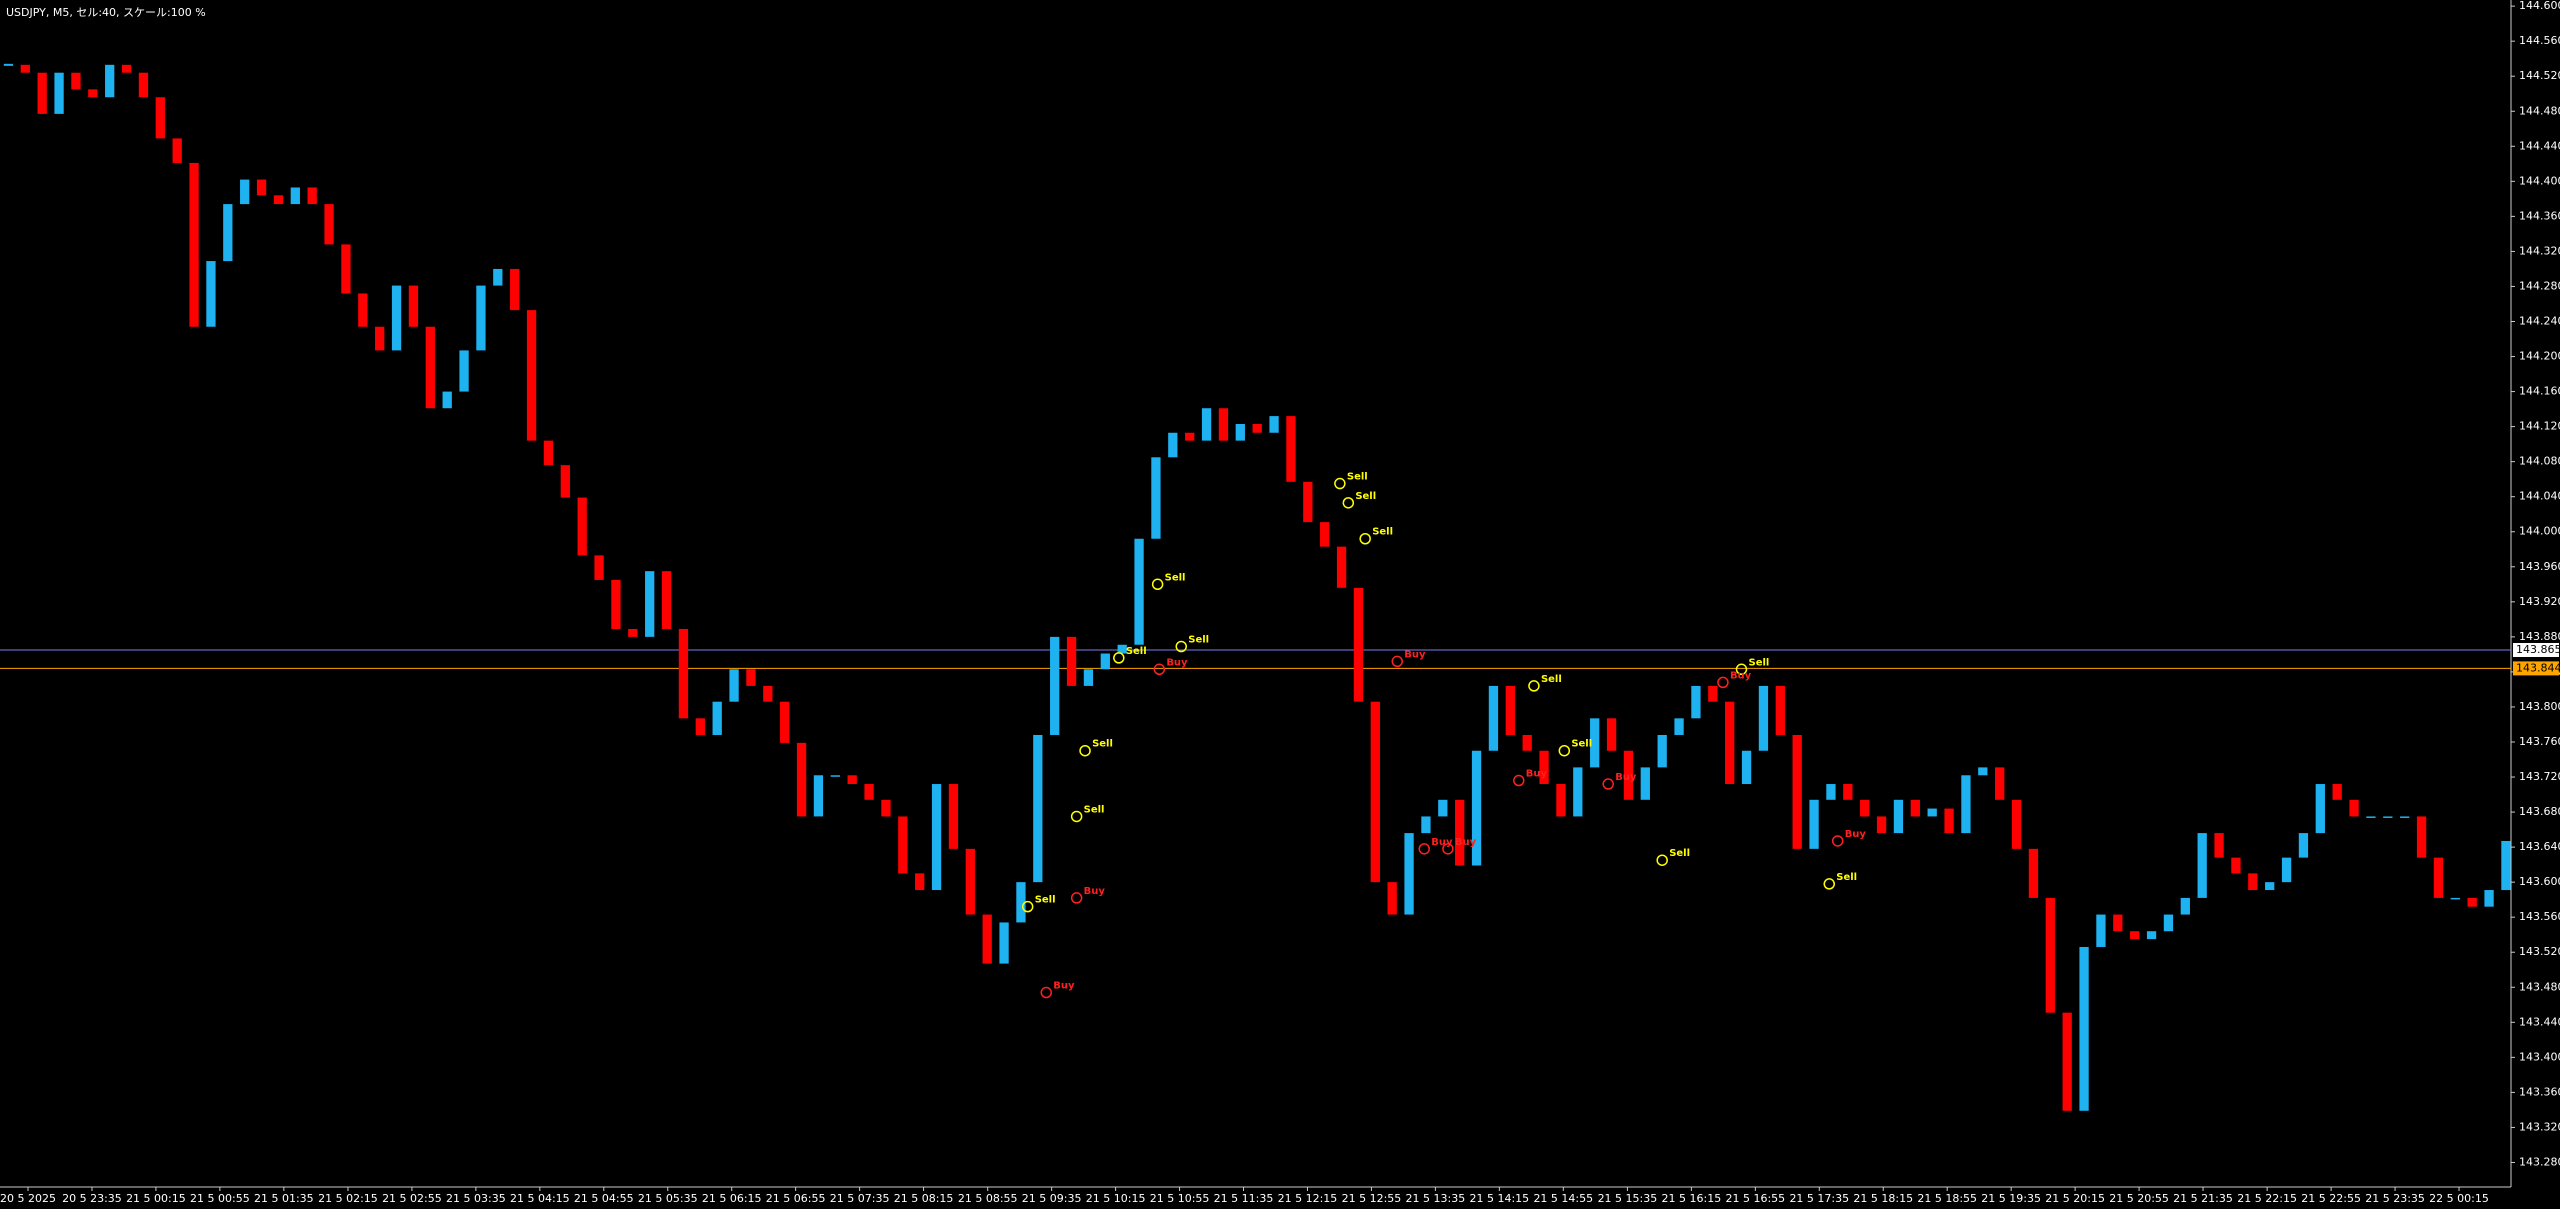 Image resolution: width=2560 pixels, height=1209 pixels. What do you see at coordinates (2539, 320) in the screenshot?
I see `y-tick-label: 144.240` at bounding box center [2539, 320].